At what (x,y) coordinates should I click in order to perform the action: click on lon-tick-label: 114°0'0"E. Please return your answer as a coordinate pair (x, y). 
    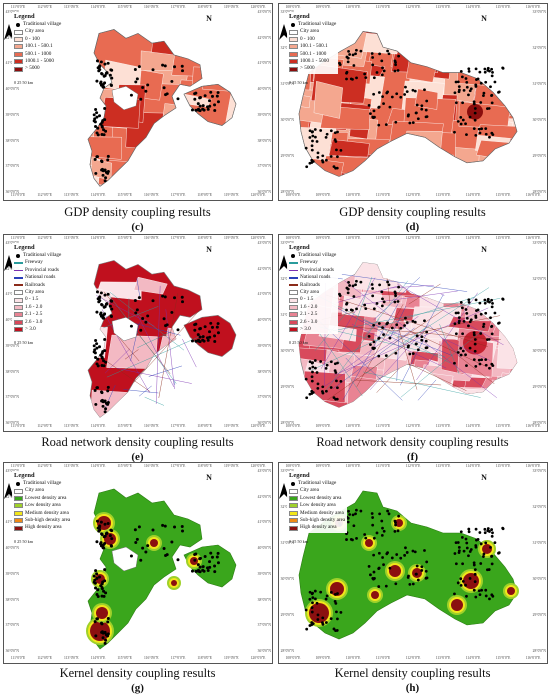
    Looking at the image, I should click on (98, 466).